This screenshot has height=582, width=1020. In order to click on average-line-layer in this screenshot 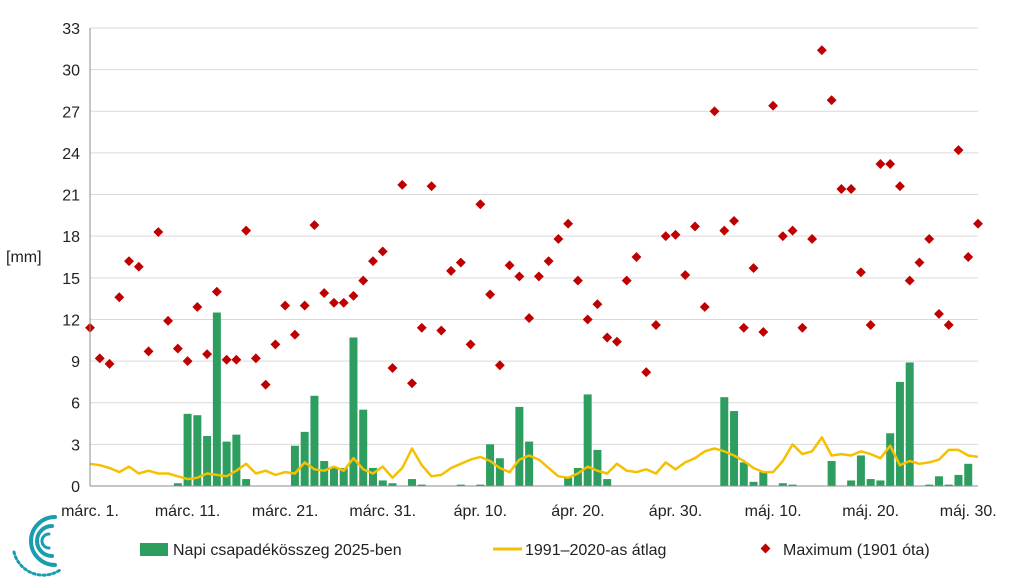, I will do `click(534, 458)`.